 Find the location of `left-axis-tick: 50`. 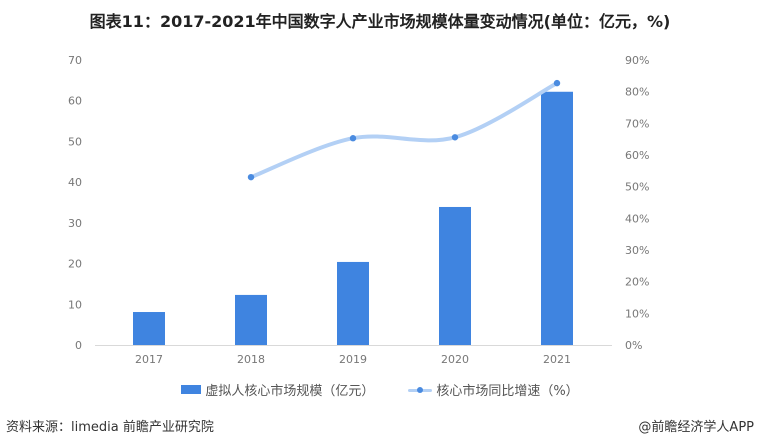

left-axis-tick: 50 is located at coordinates (75, 141).